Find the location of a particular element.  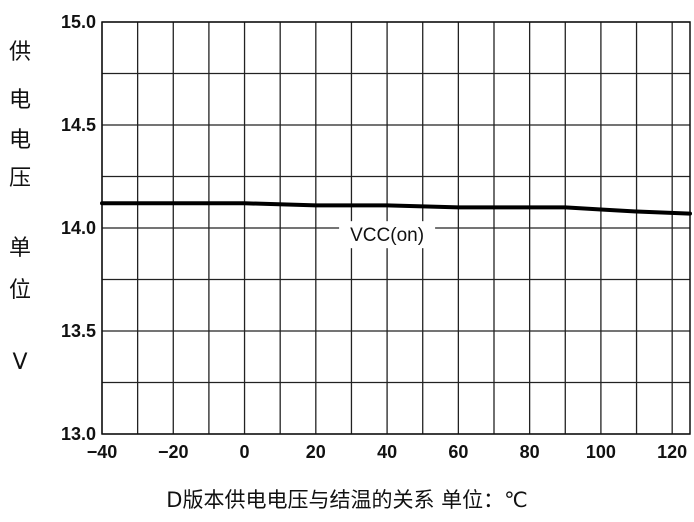

y-tick-label: 14.5 is located at coordinates (78, 125).